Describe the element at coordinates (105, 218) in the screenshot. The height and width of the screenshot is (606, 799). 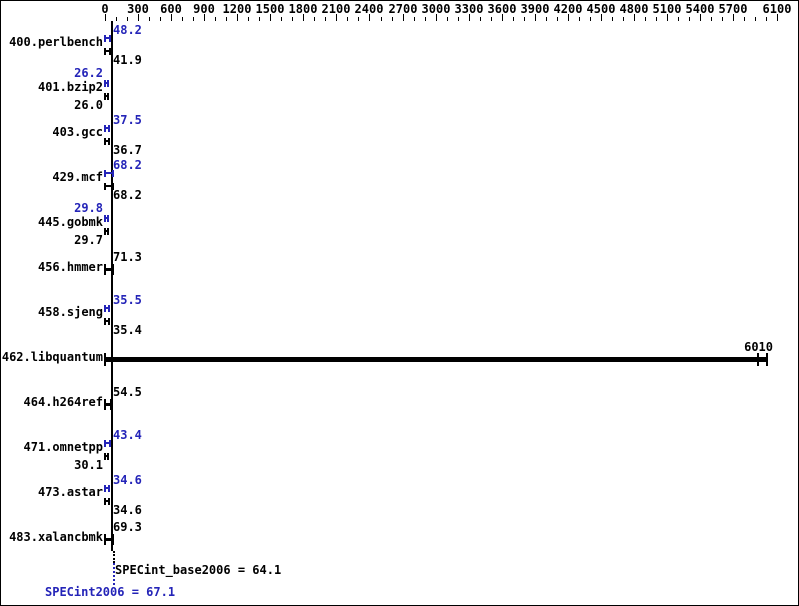
I see `peak-bar-445.gobmk-cap` at that location.